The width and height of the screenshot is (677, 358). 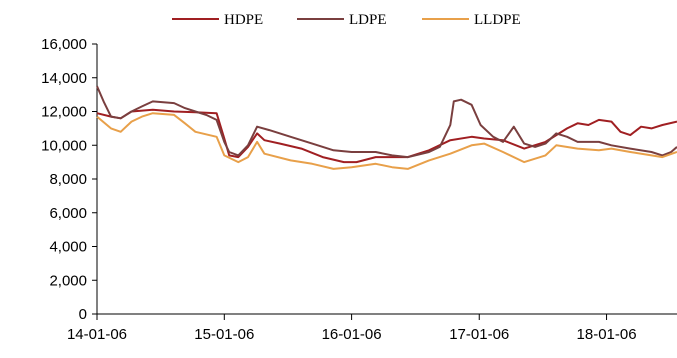 What do you see at coordinates (224, 334) in the screenshot?
I see `x-tick-label: 15-01-06` at bounding box center [224, 334].